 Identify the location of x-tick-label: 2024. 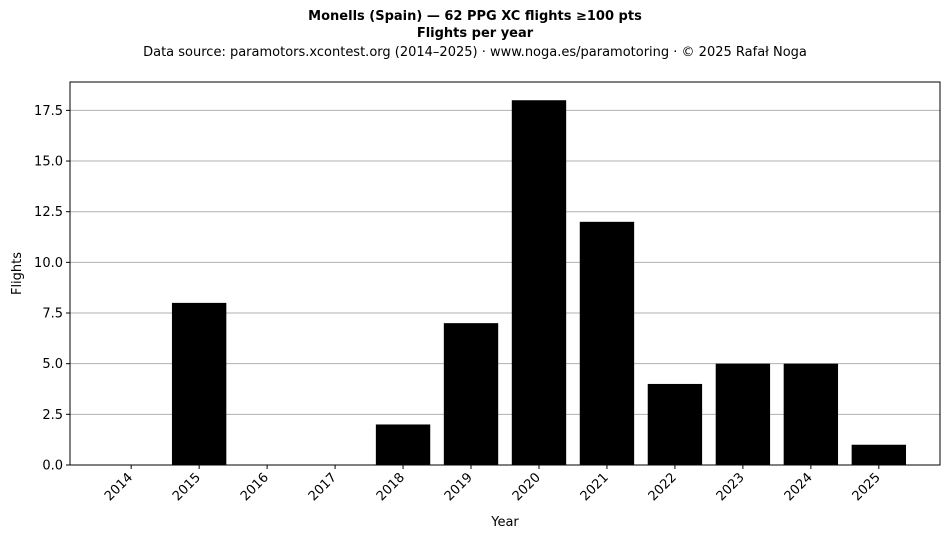
(799, 487).